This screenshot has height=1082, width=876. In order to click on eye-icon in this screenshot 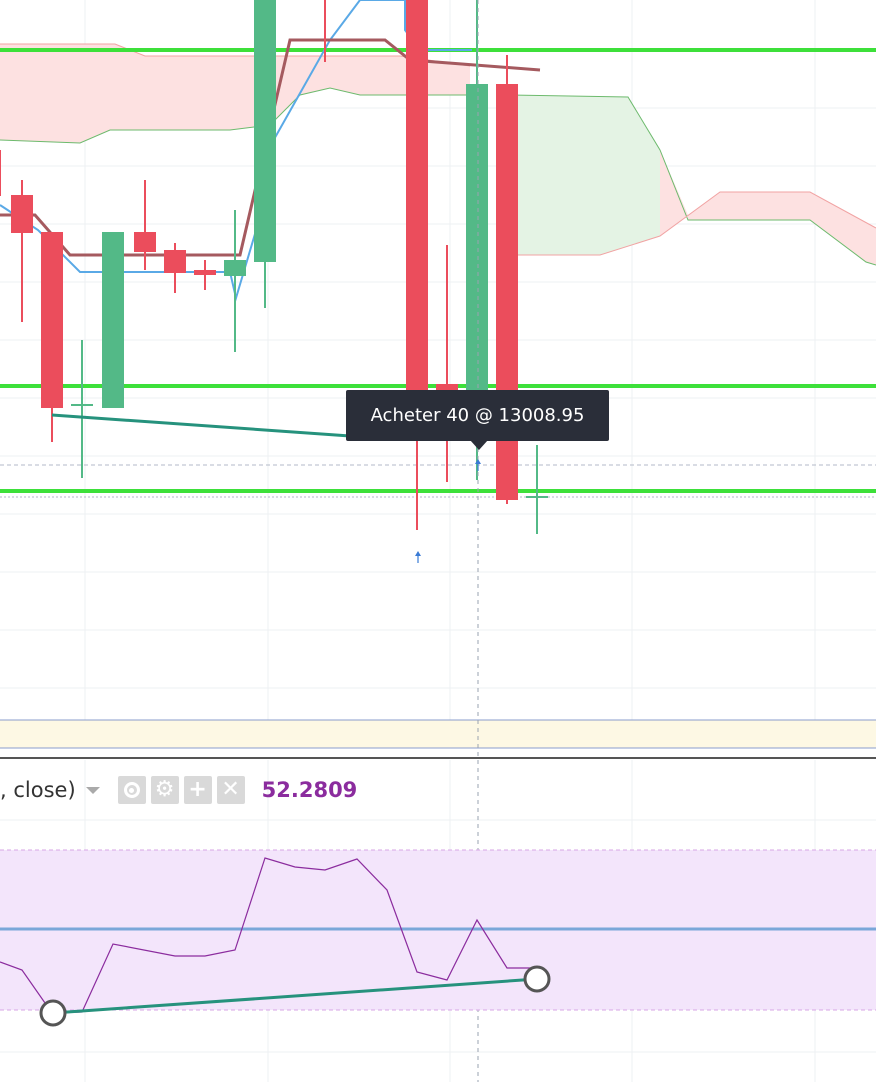, I will do `click(131, 790)`.